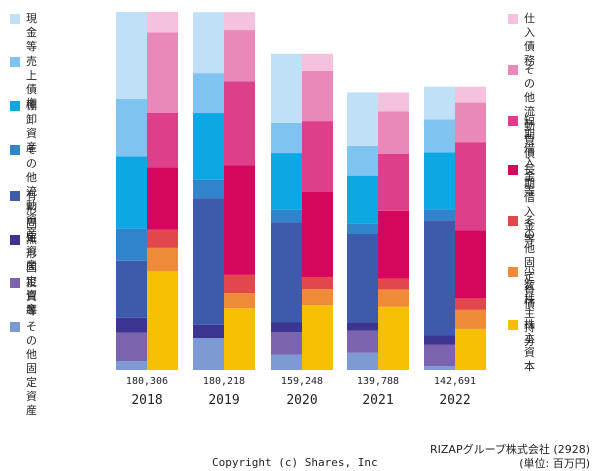 This screenshot has width=600, height=471. What do you see at coordinates (302, 381) in the screenshot?
I see `total-label: 159,248` at bounding box center [302, 381].